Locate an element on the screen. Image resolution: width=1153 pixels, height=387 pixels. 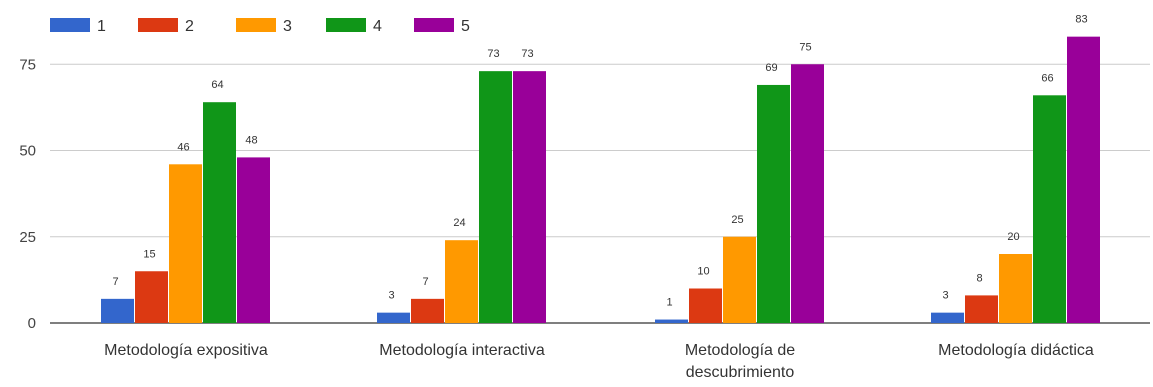
y-tick-label: 25 is located at coordinates (27, 237).